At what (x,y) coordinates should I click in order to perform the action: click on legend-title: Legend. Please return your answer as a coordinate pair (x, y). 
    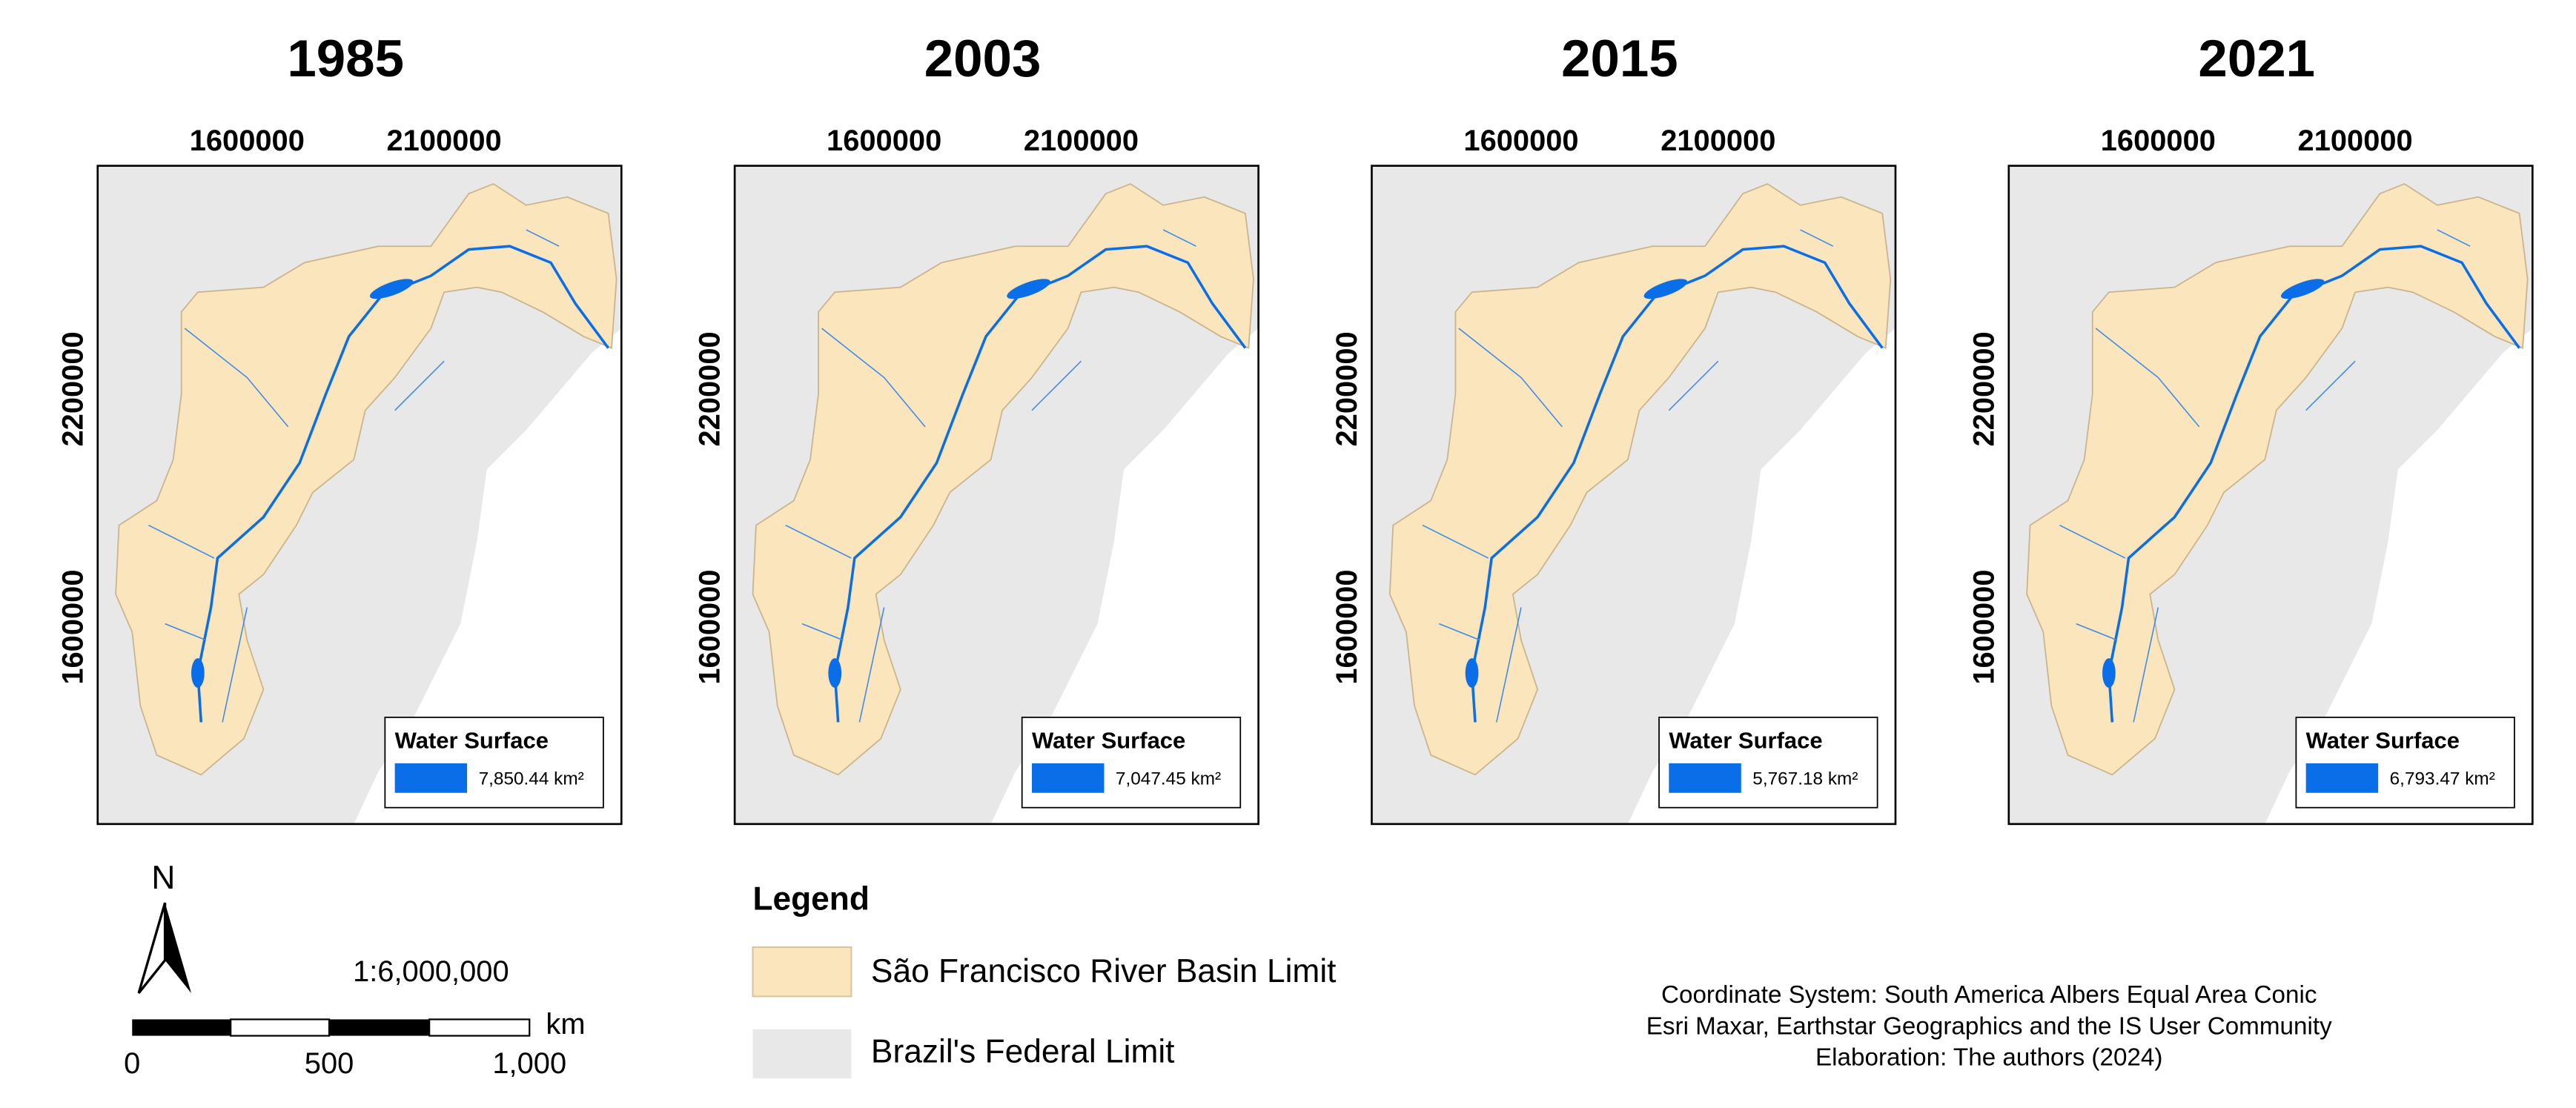
    Looking at the image, I should click on (810, 900).